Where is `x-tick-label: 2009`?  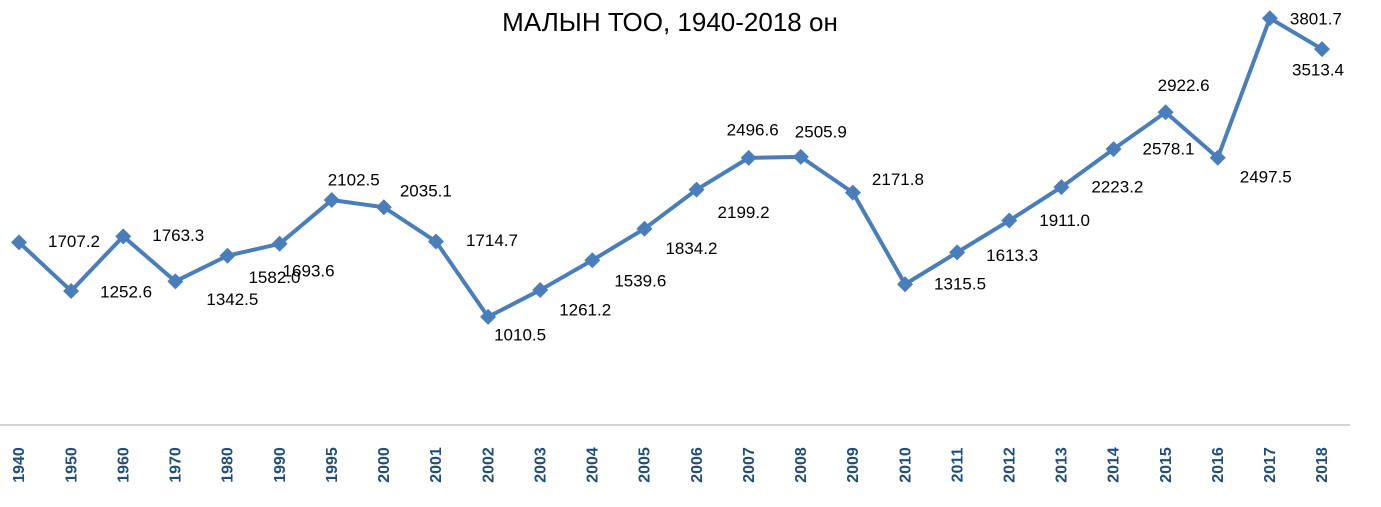 x-tick-label: 2009 is located at coordinates (853, 465).